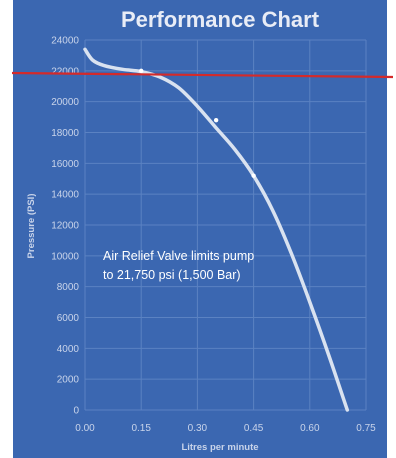 Image resolution: width=396 pixels, height=458 pixels. I want to click on x-tick-label: 0.60, so click(310, 428).